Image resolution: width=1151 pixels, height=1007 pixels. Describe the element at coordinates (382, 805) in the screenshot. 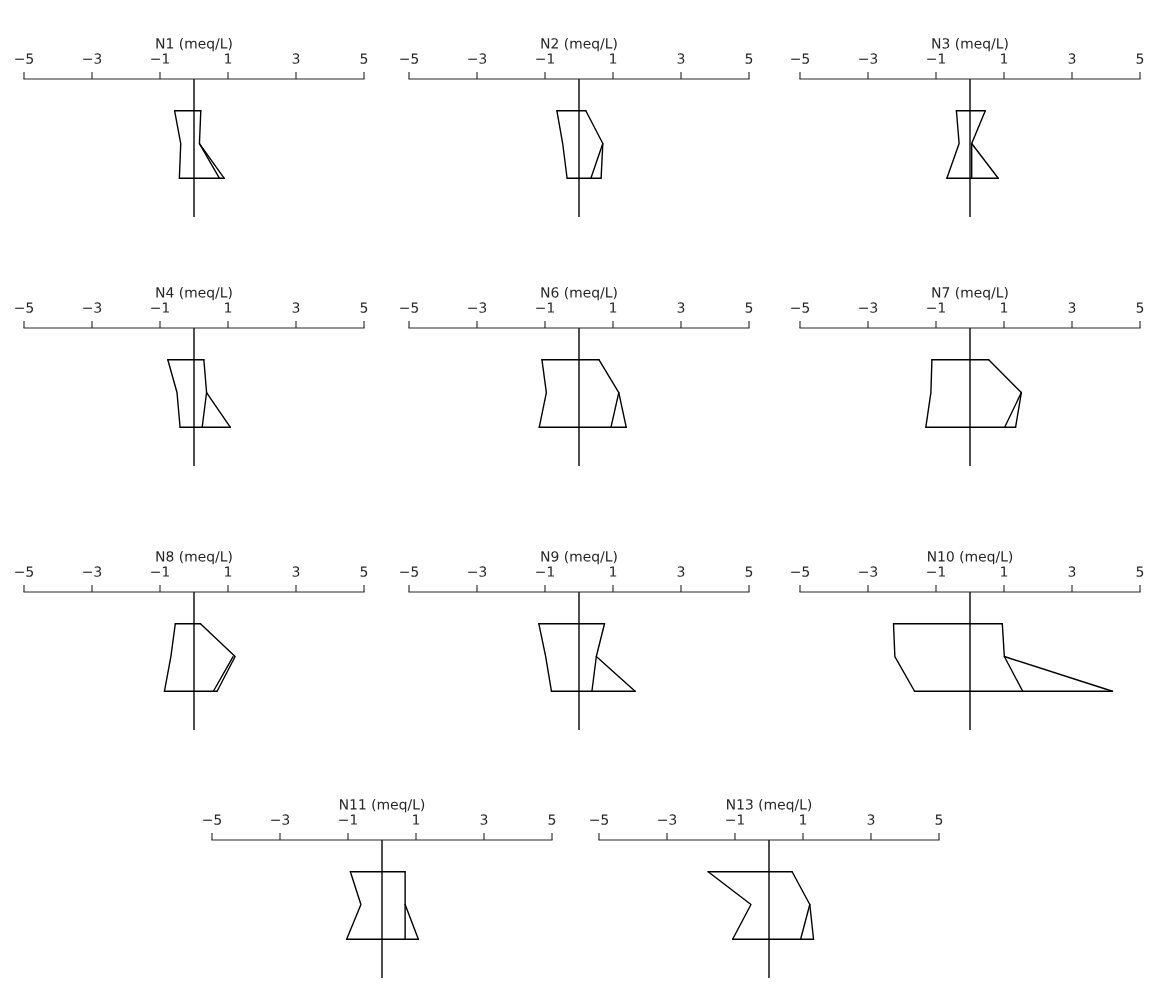

I see `chart-title: N11 (meq/L)` at that location.